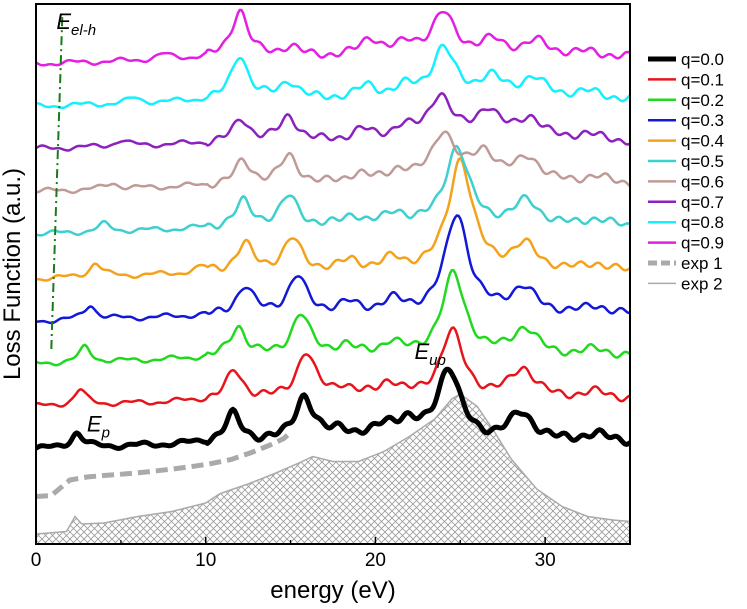 This screenshot has width=747, height=609. I want to click on y-axis-label: Loss Function (a.u.), so click(13, 274).